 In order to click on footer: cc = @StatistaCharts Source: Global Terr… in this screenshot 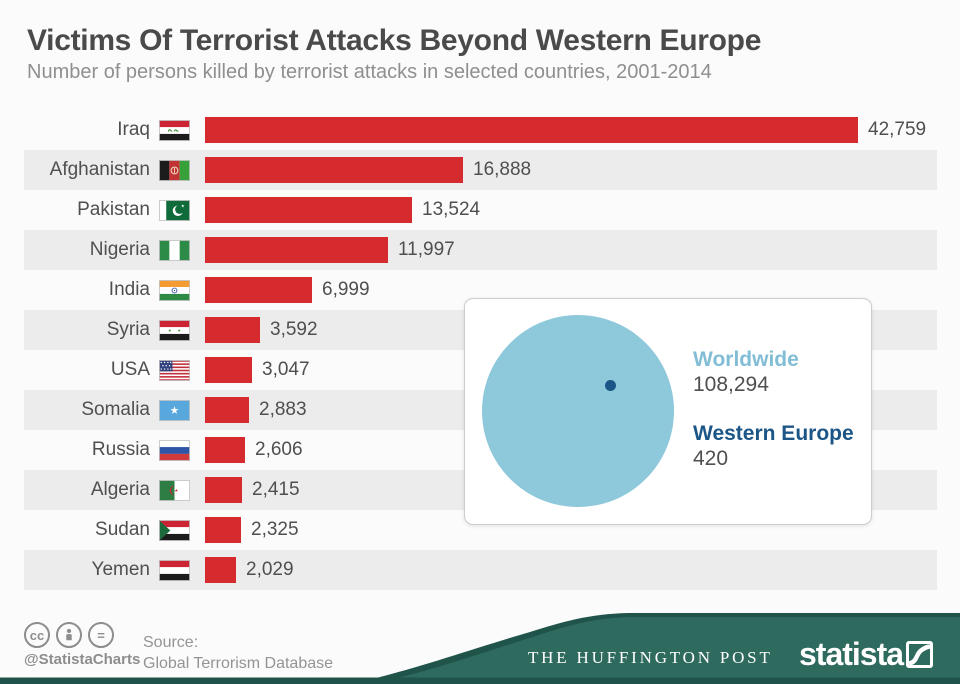, I will do `click(480, 647)`.